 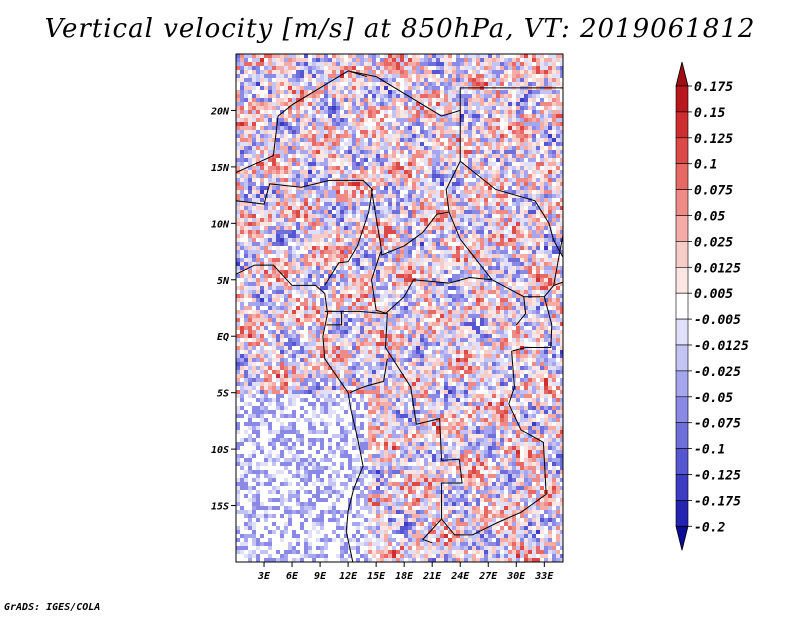 What do you see at coordinates (220, 224) in the screenshot?
I see `y-tick-label: 10N` at bounding box center [220, 224].